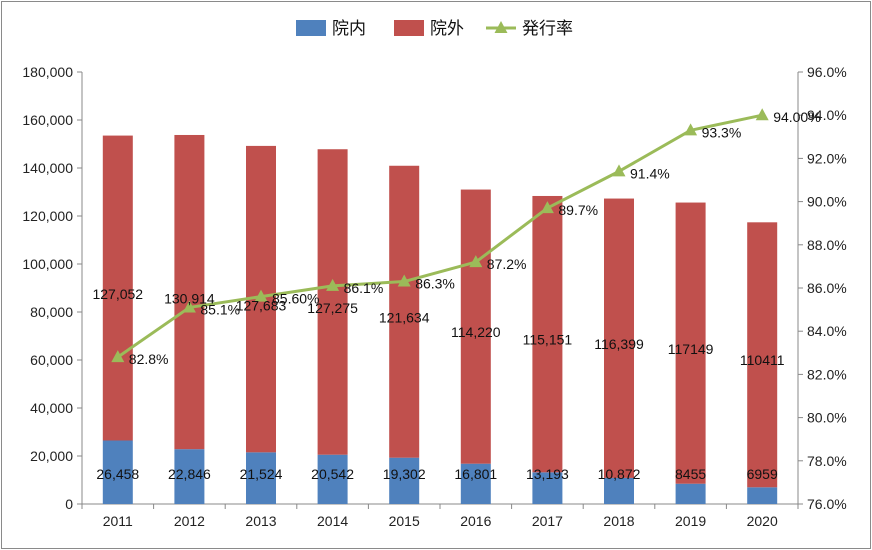  Describe the element at coordinates (220, 309) in the screenshot. I see `label-rate: 85.1%` at that location.